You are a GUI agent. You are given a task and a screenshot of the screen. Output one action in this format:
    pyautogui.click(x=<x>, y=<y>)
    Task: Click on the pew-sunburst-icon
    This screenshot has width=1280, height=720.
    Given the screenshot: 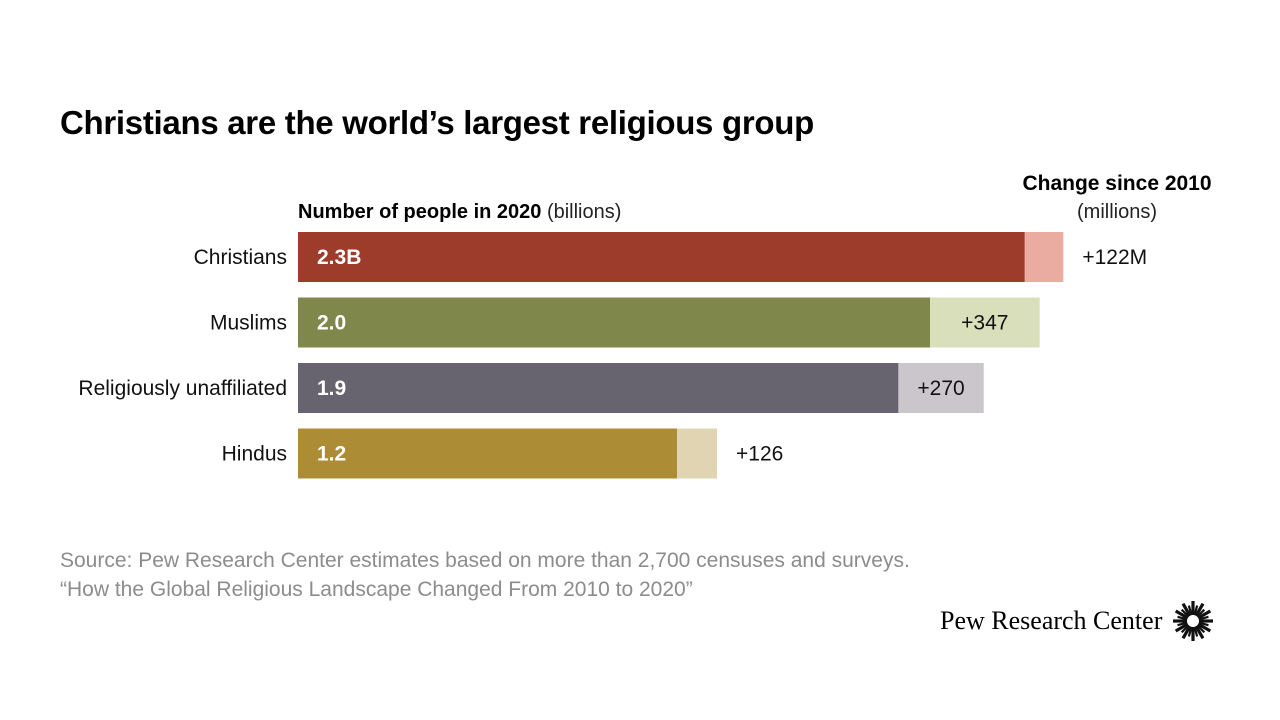 What is the action you would take?
    pyautogui.click(x=1193, y=621)
    